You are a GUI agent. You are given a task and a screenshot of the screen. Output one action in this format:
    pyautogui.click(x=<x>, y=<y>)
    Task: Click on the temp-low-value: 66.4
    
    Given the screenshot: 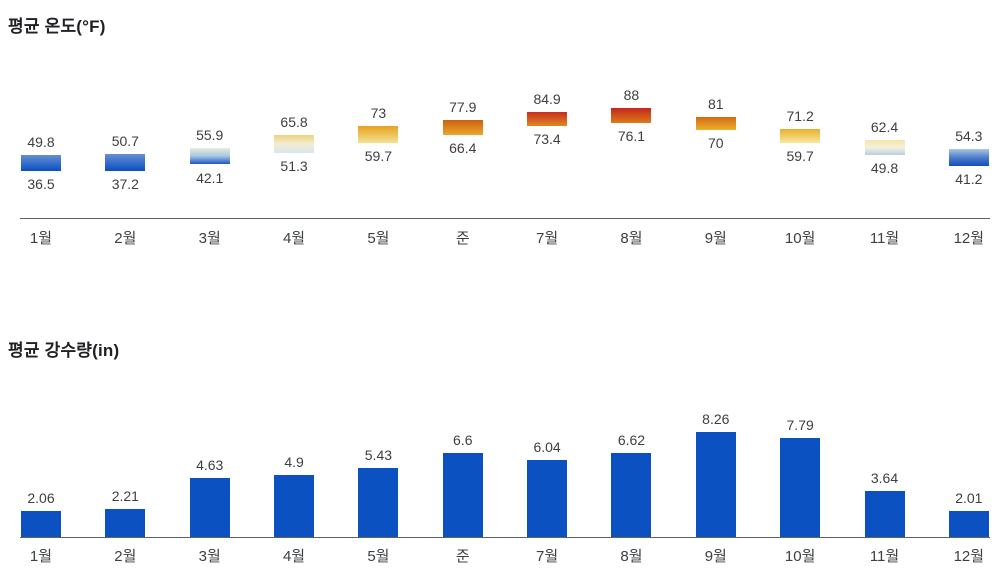 What is the action you would take?
    pyautogui.click(x=463, y=147)
    